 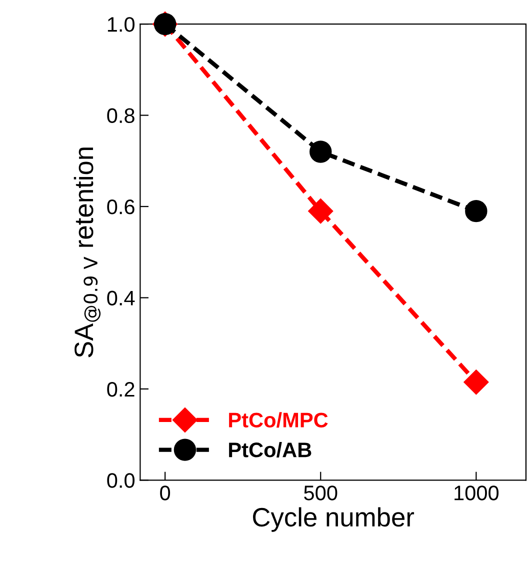 What do you see at coordinates (121, 24) in the screenshot?
I see `y-tick-label: 1.0` at bounding box center [121, 24].